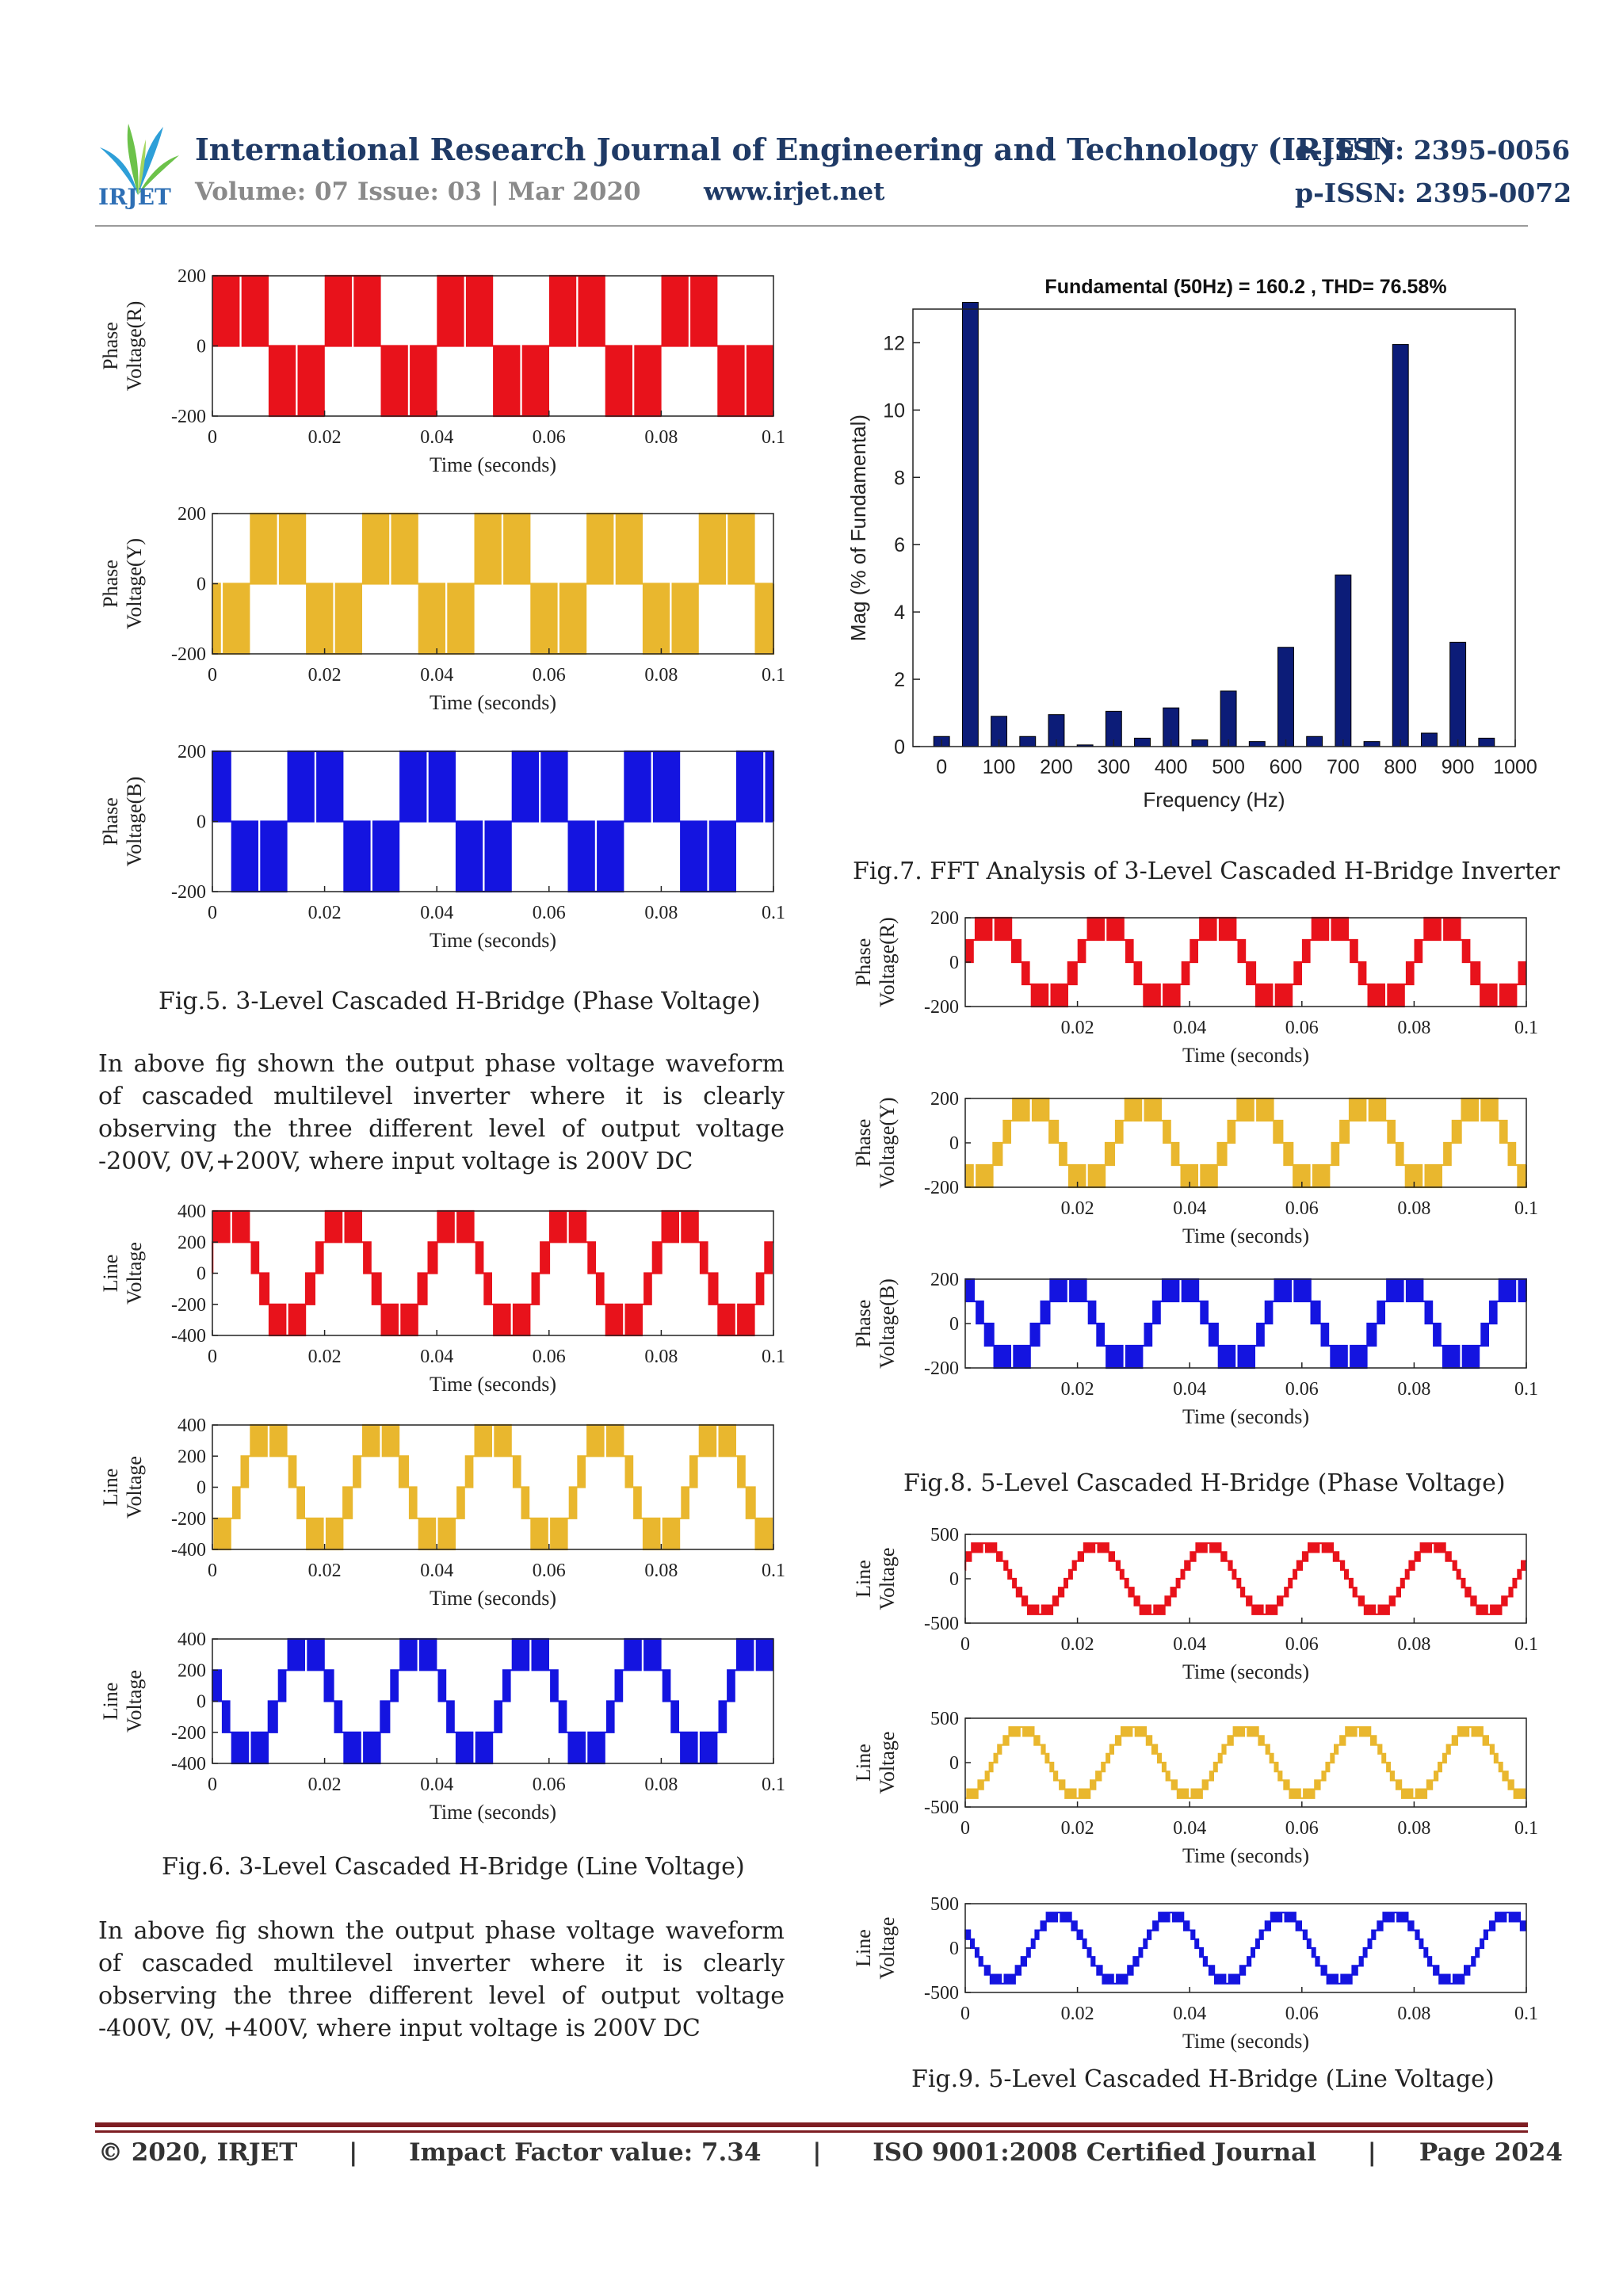 This screenshot has height=2296, width=1623. What do you see at coordinates (811, 226) in the screenshot?
I see `header-divider` at bounding box center [811, 226].